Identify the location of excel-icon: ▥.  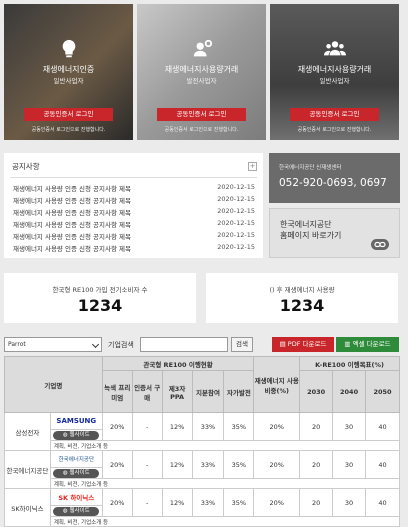
(348, 344).